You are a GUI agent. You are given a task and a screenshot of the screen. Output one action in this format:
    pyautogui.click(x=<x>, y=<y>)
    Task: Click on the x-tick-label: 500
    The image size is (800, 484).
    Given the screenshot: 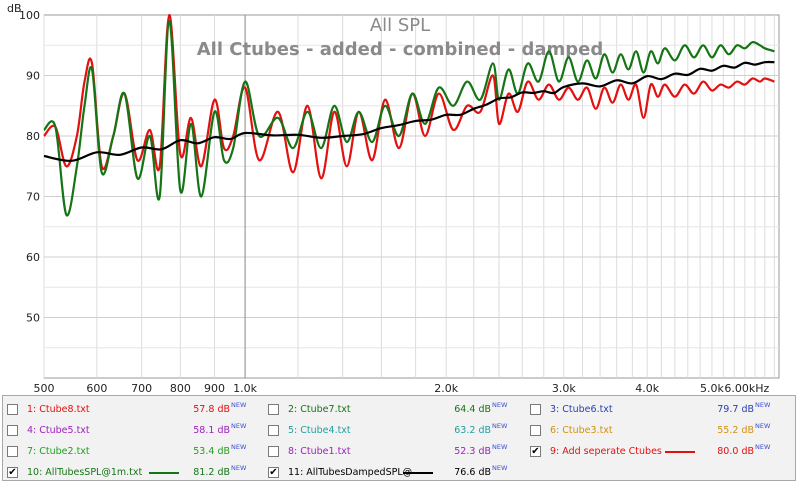 What is the action you would take?
    pyautogui.click(x=44, y=388)
    